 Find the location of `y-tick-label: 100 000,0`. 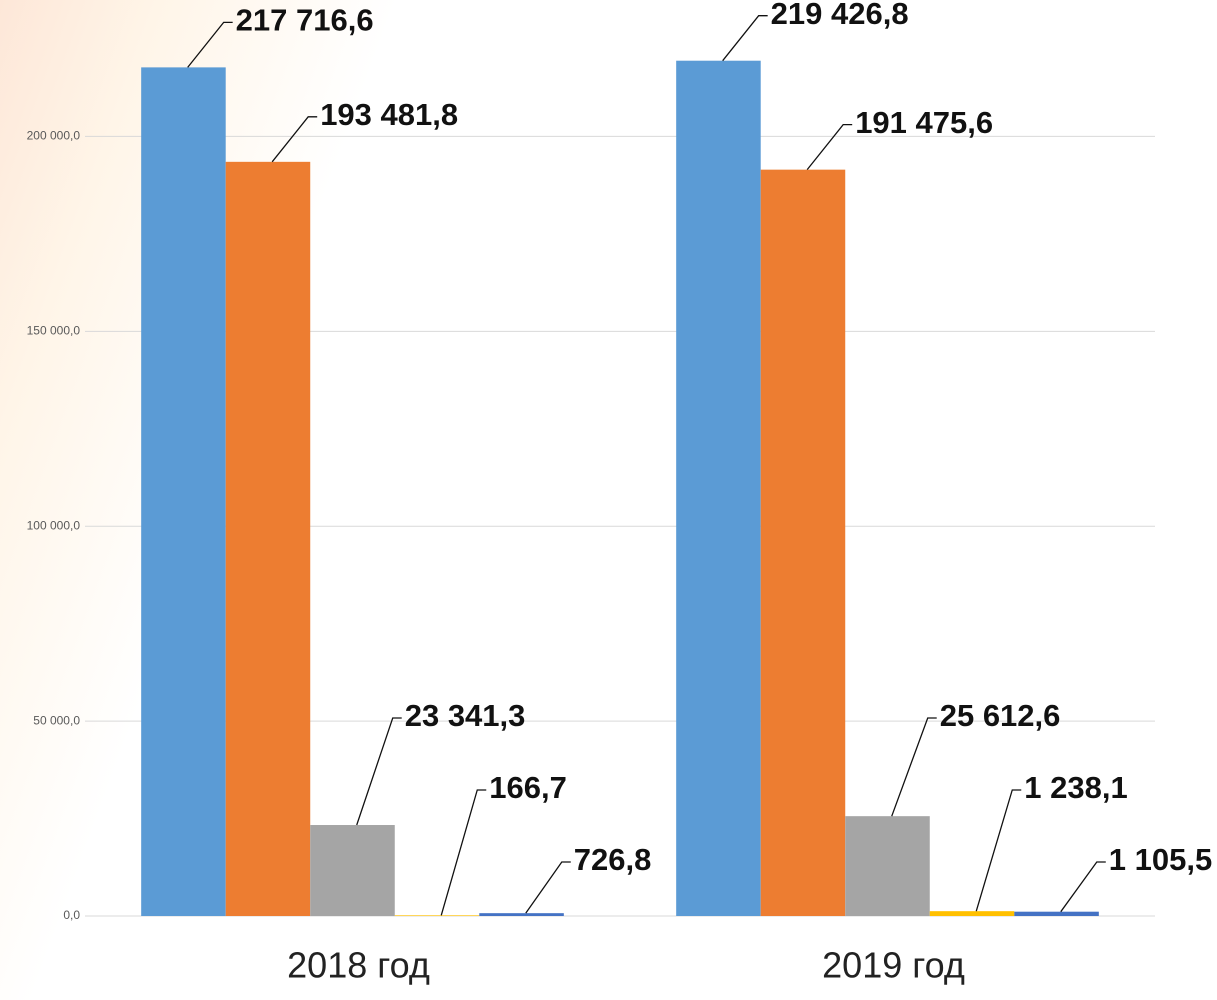

y-tick-label: 100 000,0 is located at coordinates (54, 525).